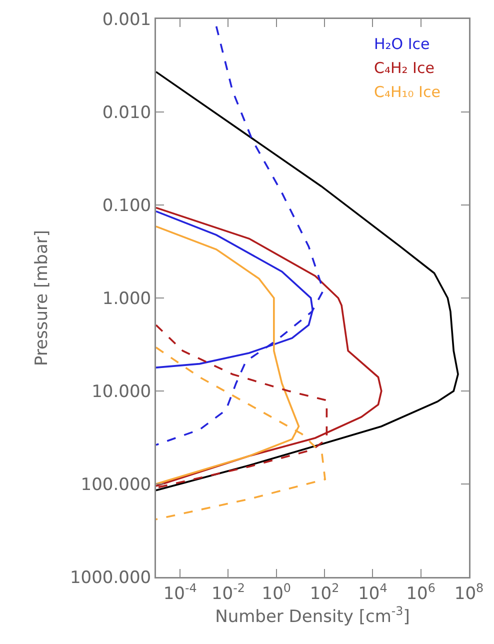  I want to click on x-tick-label: 10$^{-4}$, so click(180, 592).